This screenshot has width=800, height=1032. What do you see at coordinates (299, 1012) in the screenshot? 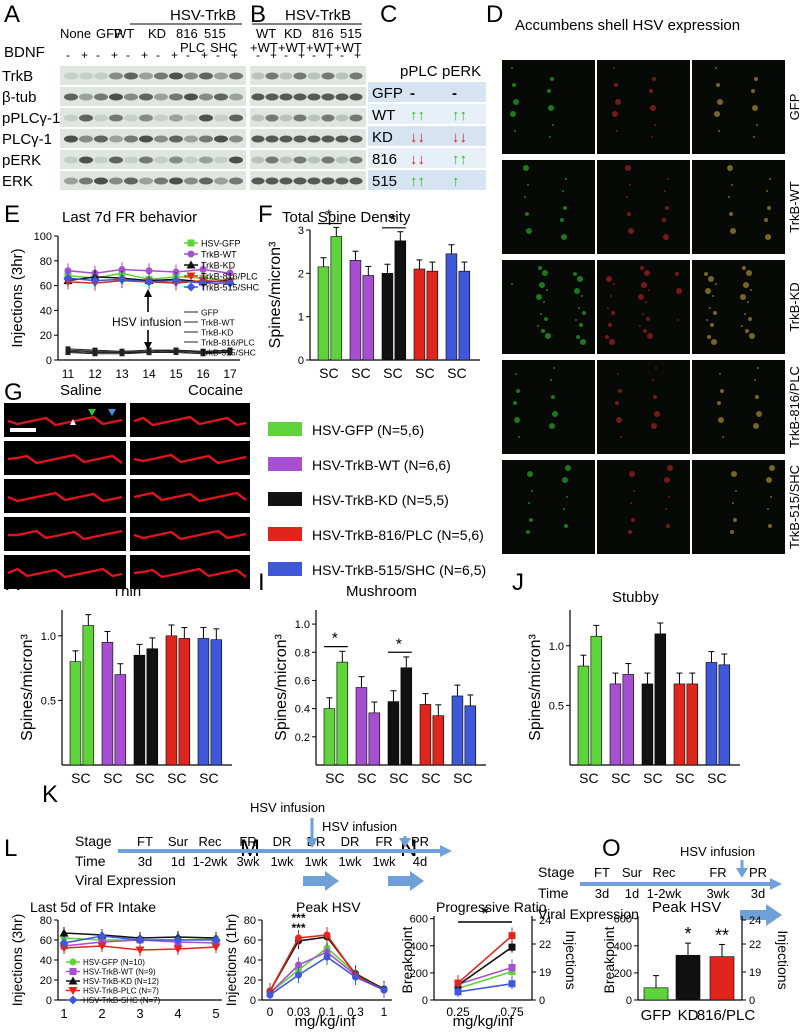
I see `x-tick-label: 0.03` at bounding box center [299, 1012].